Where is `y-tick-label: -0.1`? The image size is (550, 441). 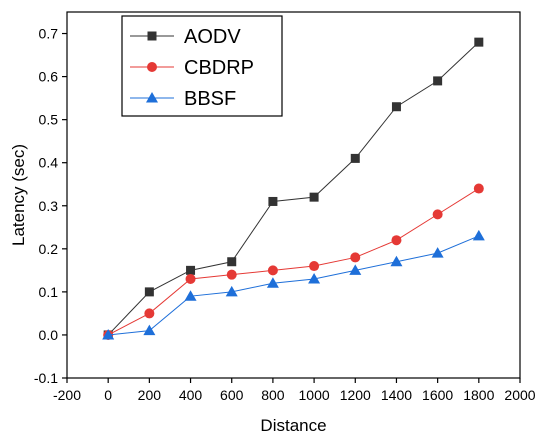 y-tick-label: -0.1 is located at coordinates (46, 378).